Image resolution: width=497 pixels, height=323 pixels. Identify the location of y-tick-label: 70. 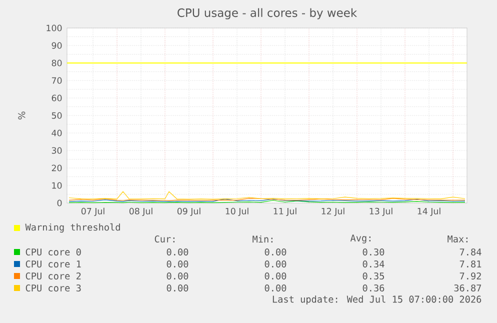
(57, 80).